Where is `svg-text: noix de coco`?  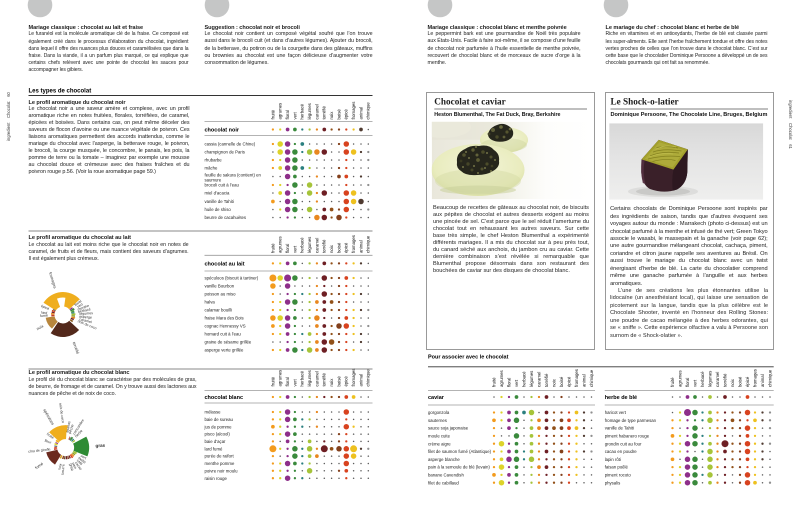 svg-text: noix de coco is located at coordinates (61, 413).